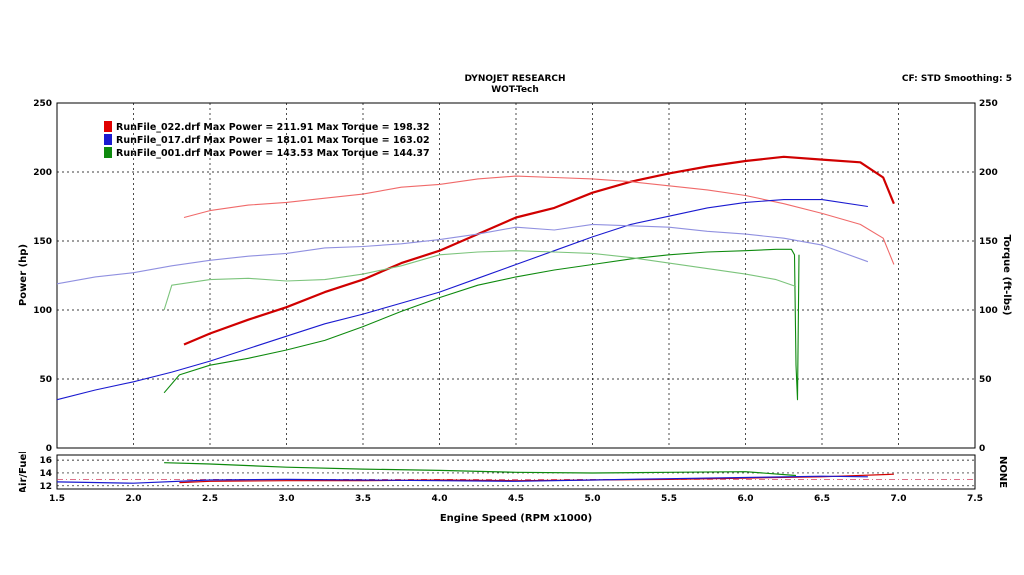 Image resolution: width=1024 pixels, height=575 pixels. Describe the element at coordinates (899, 499) in the screenshot. I see `x-tick-label: 7.0` at that location.